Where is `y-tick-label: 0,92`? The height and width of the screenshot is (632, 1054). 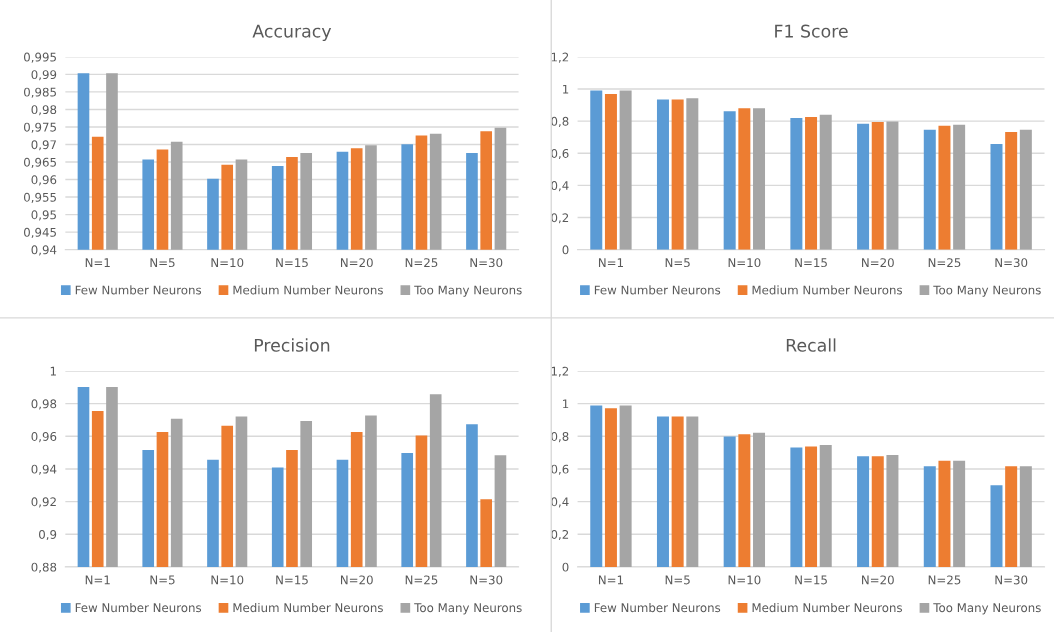
y-tick-label: 0,92 is located at coordinates (43, 502).